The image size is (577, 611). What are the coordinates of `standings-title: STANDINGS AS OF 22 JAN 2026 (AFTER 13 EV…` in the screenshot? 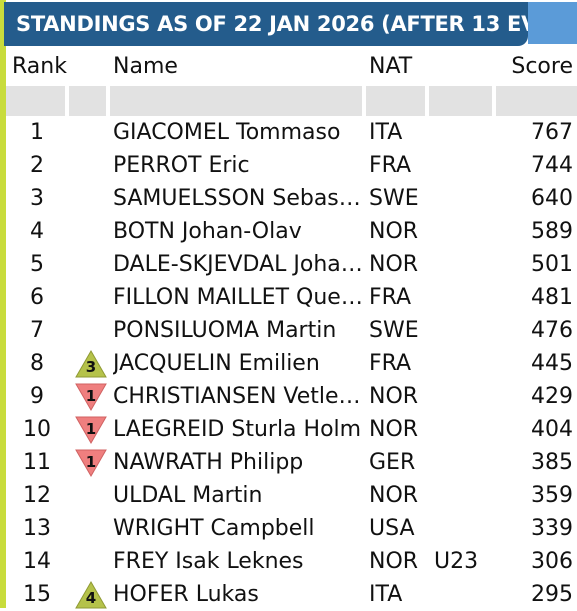 It's located at (266, 24).